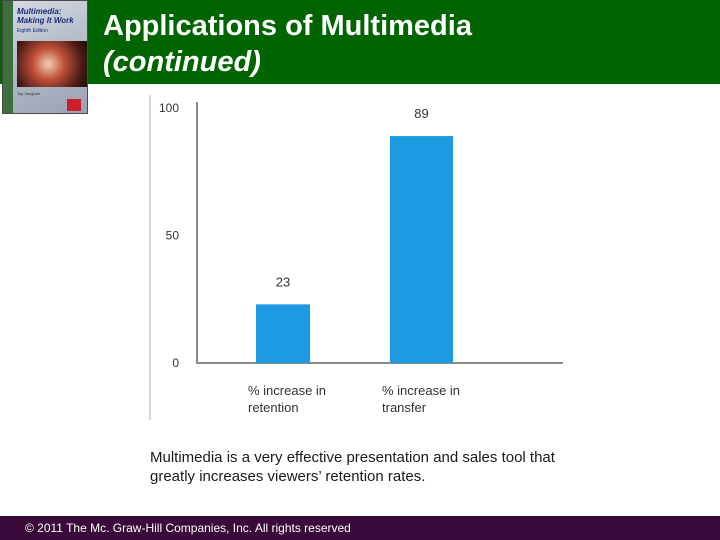 The height and width of the screenshot is (540, 720). Describe the element at coordinates (45, 16) in the screenshot. I see `book-title: Multimedia: Making It Work` at that location.